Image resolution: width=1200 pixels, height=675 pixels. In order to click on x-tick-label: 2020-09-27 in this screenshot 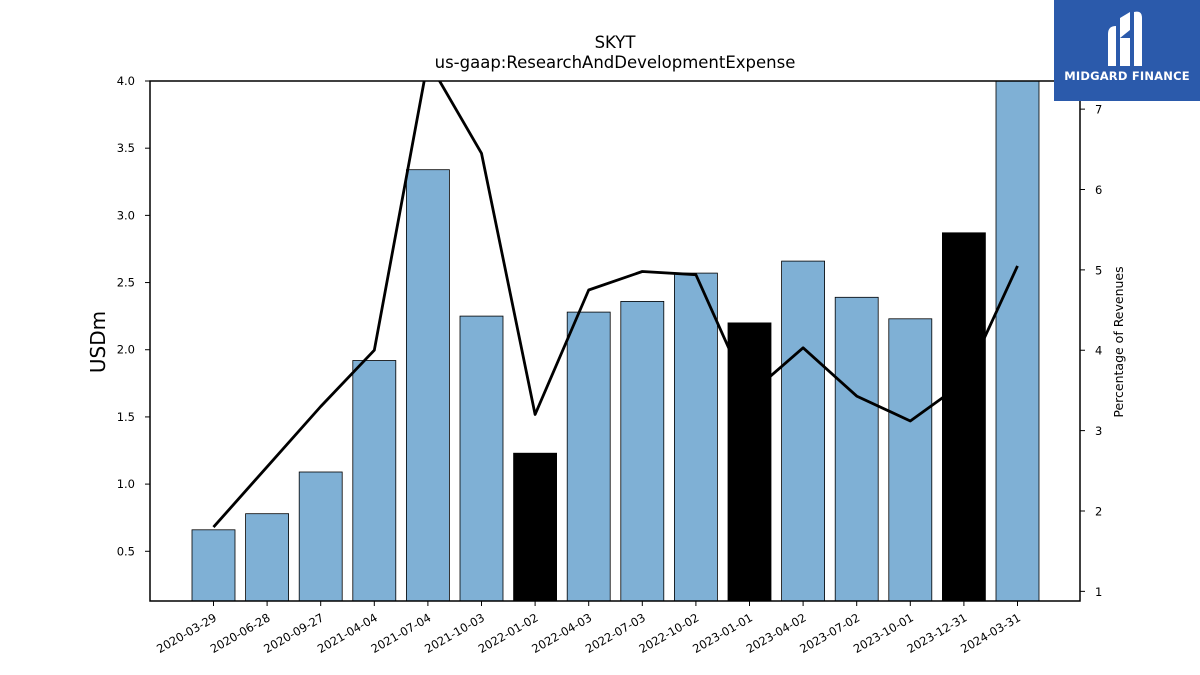, I will do `click(293, 633)`.